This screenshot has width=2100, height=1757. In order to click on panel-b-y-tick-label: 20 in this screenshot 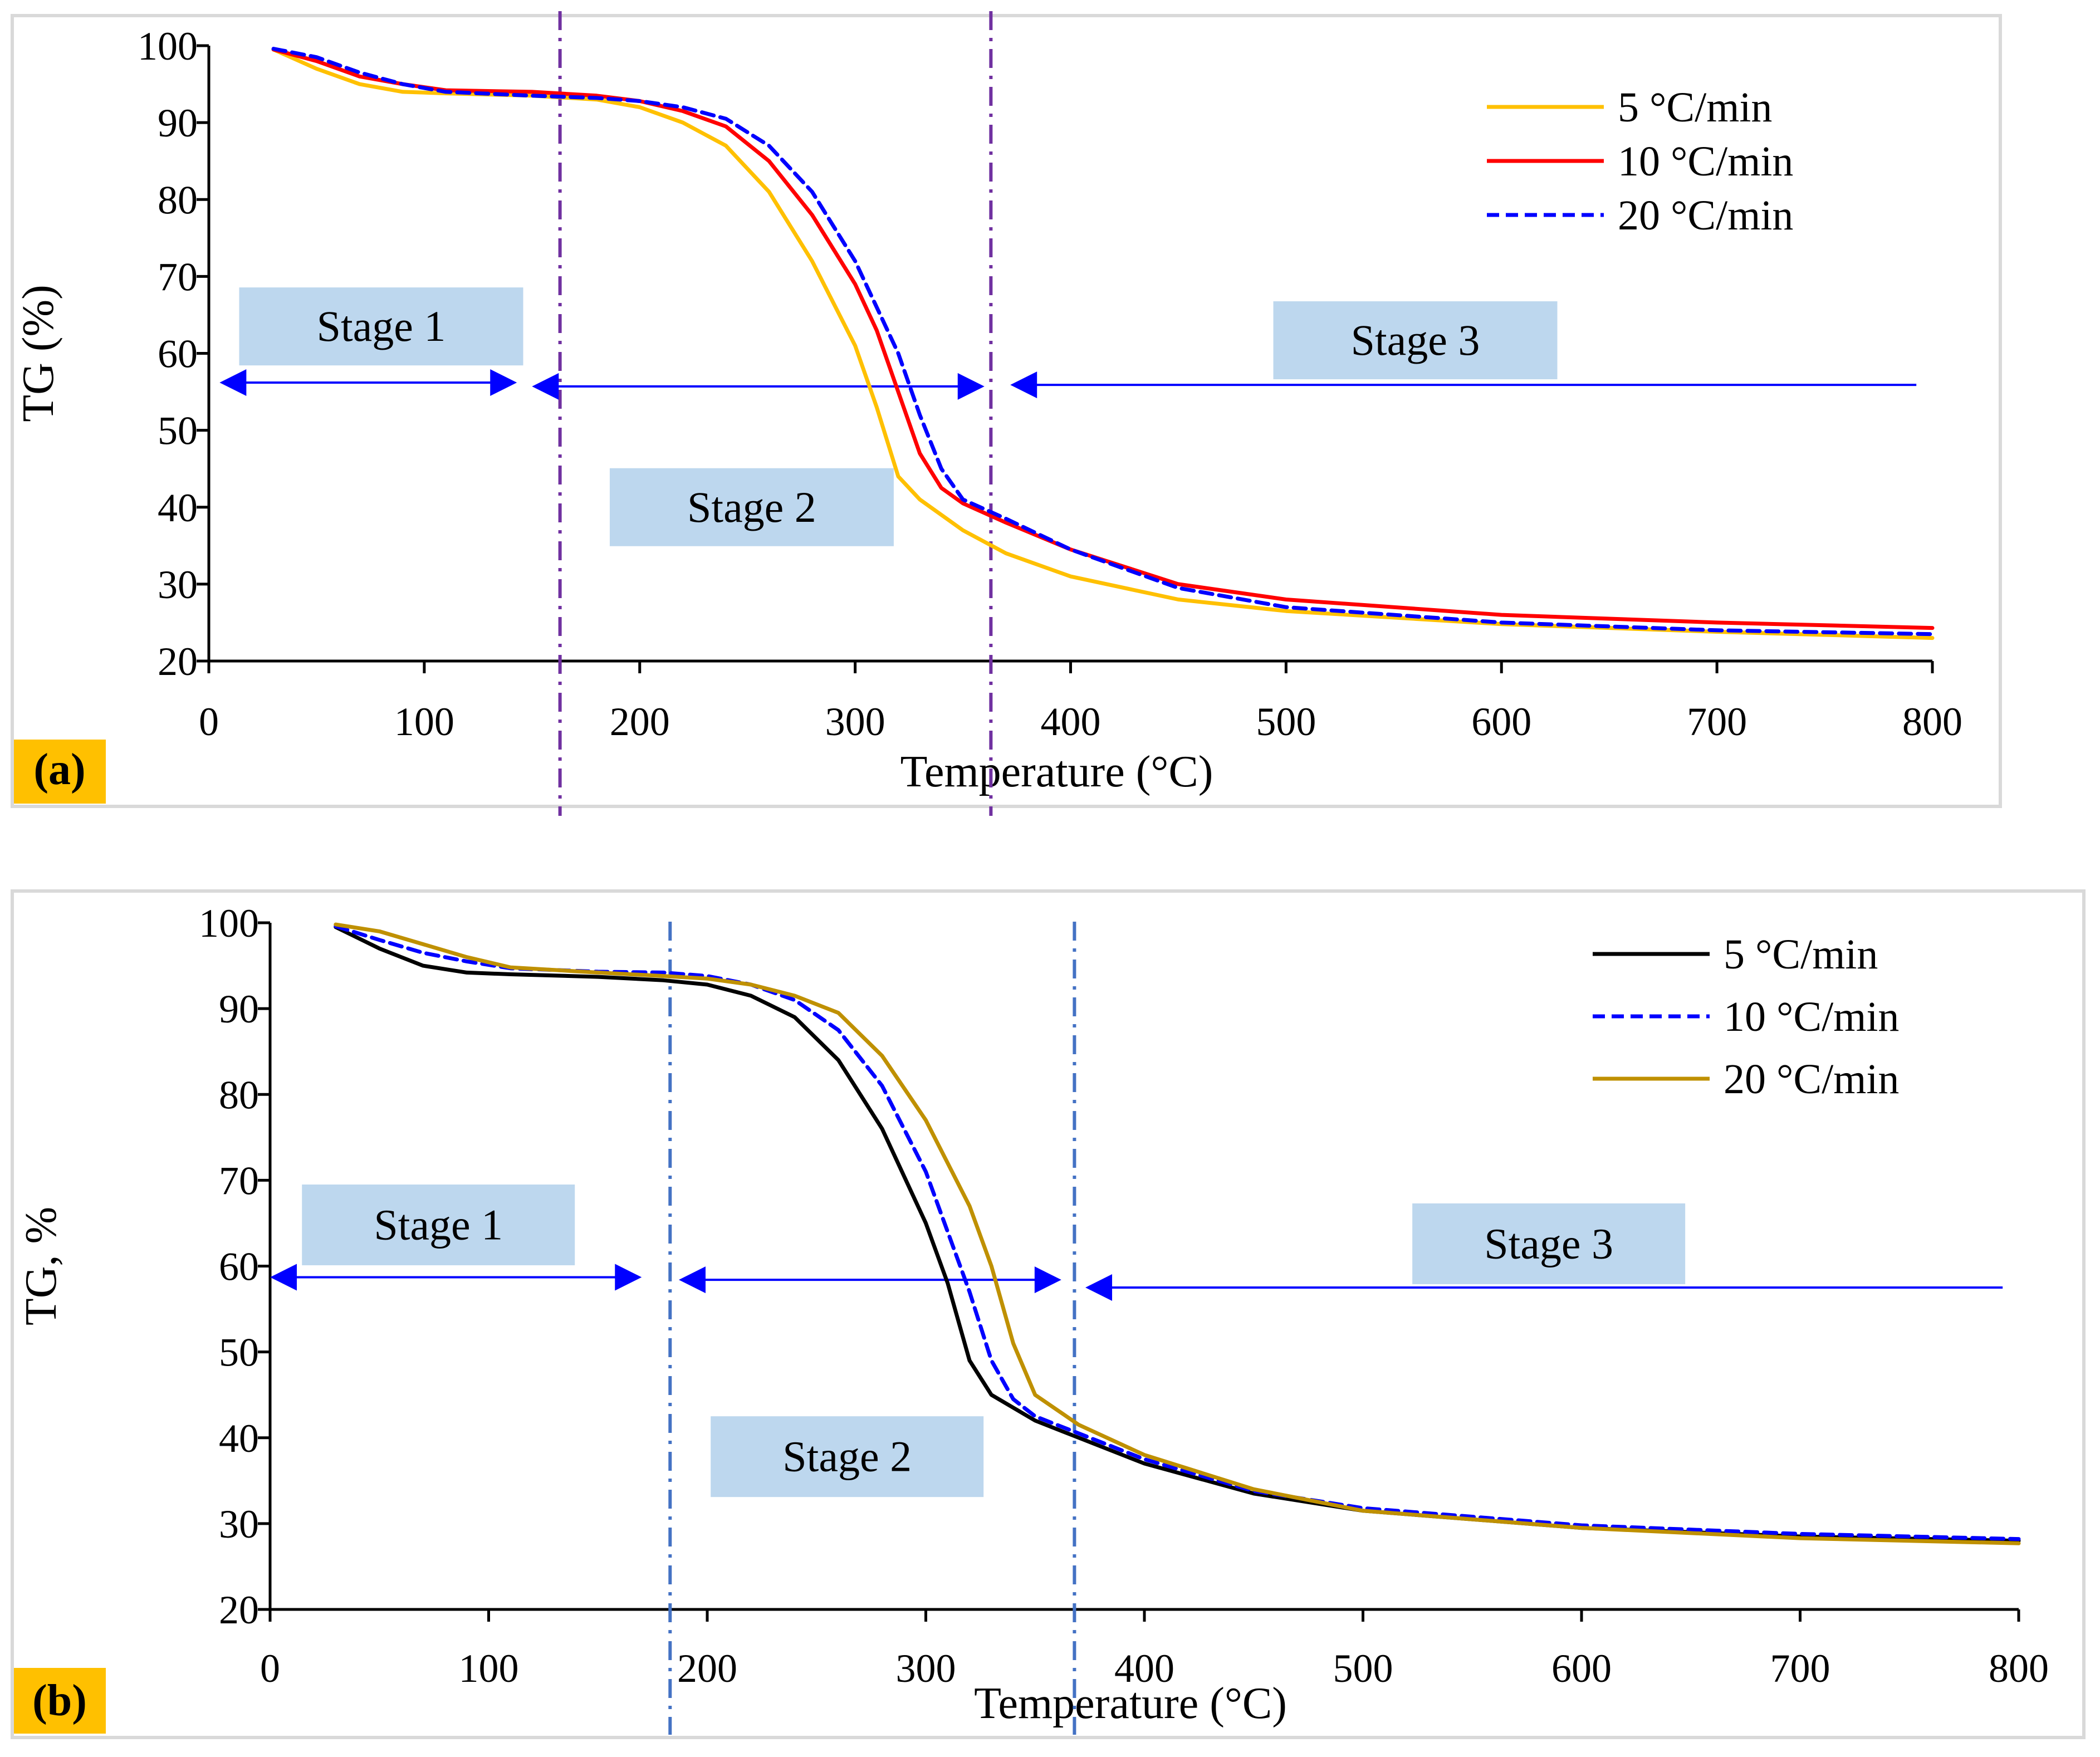, I will do `click(239, 1610)`.